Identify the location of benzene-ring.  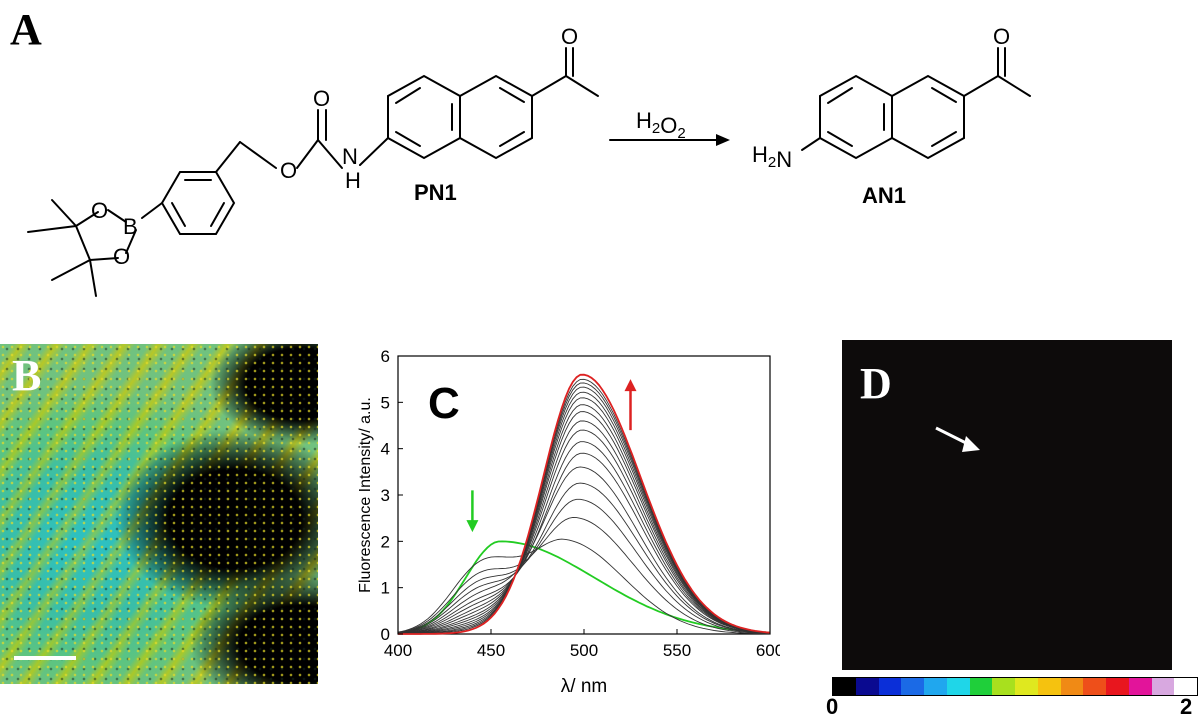
(198, 203).